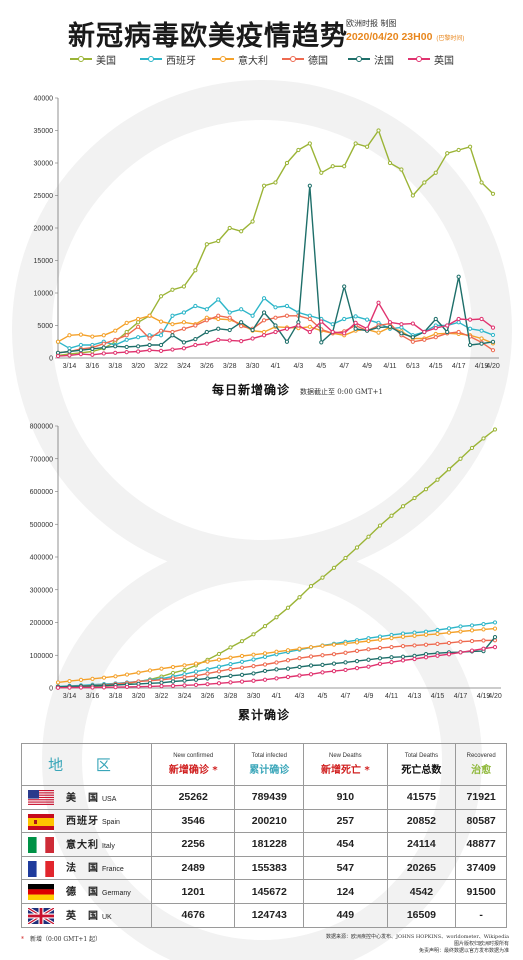 Image resolution: width=523 pixels, height=960 pixels. What do you see at coordinates (22, 939) in the screenshot?
I see `footer-star: *` at bounding box center [22, 939].